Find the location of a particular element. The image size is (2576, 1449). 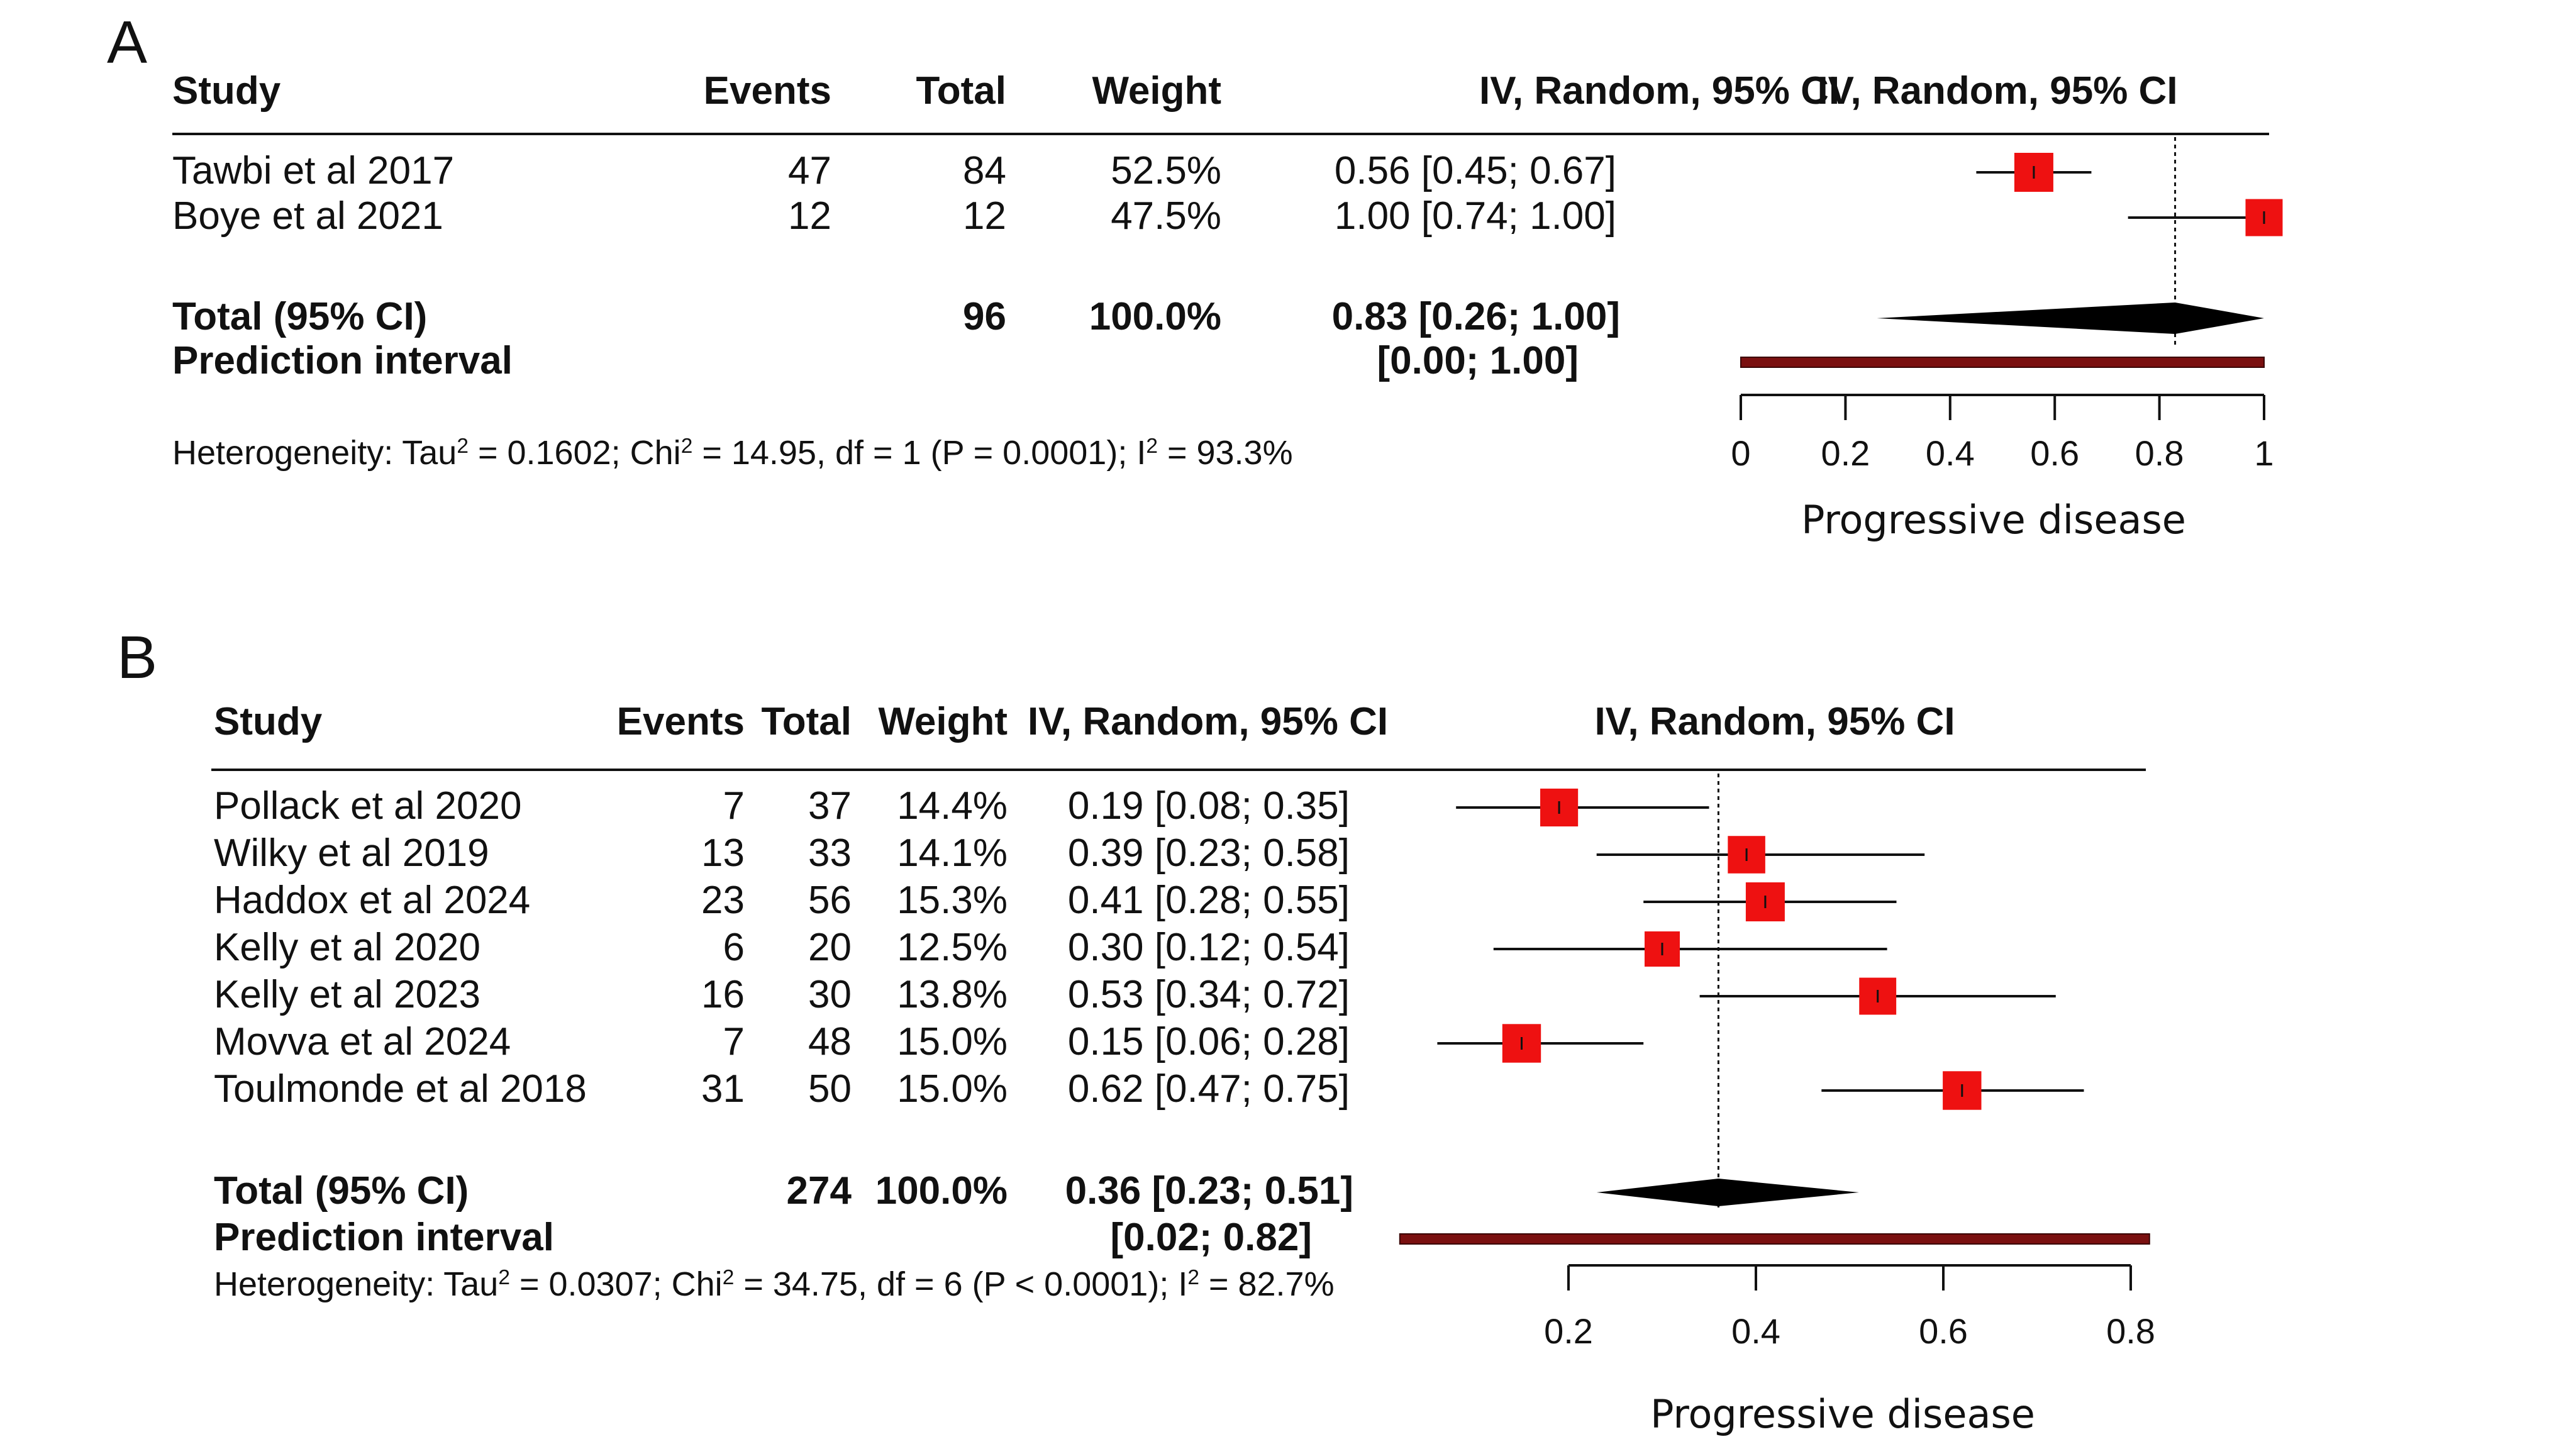

total-weight: 100.0% is located at coordinates (941, 1191).